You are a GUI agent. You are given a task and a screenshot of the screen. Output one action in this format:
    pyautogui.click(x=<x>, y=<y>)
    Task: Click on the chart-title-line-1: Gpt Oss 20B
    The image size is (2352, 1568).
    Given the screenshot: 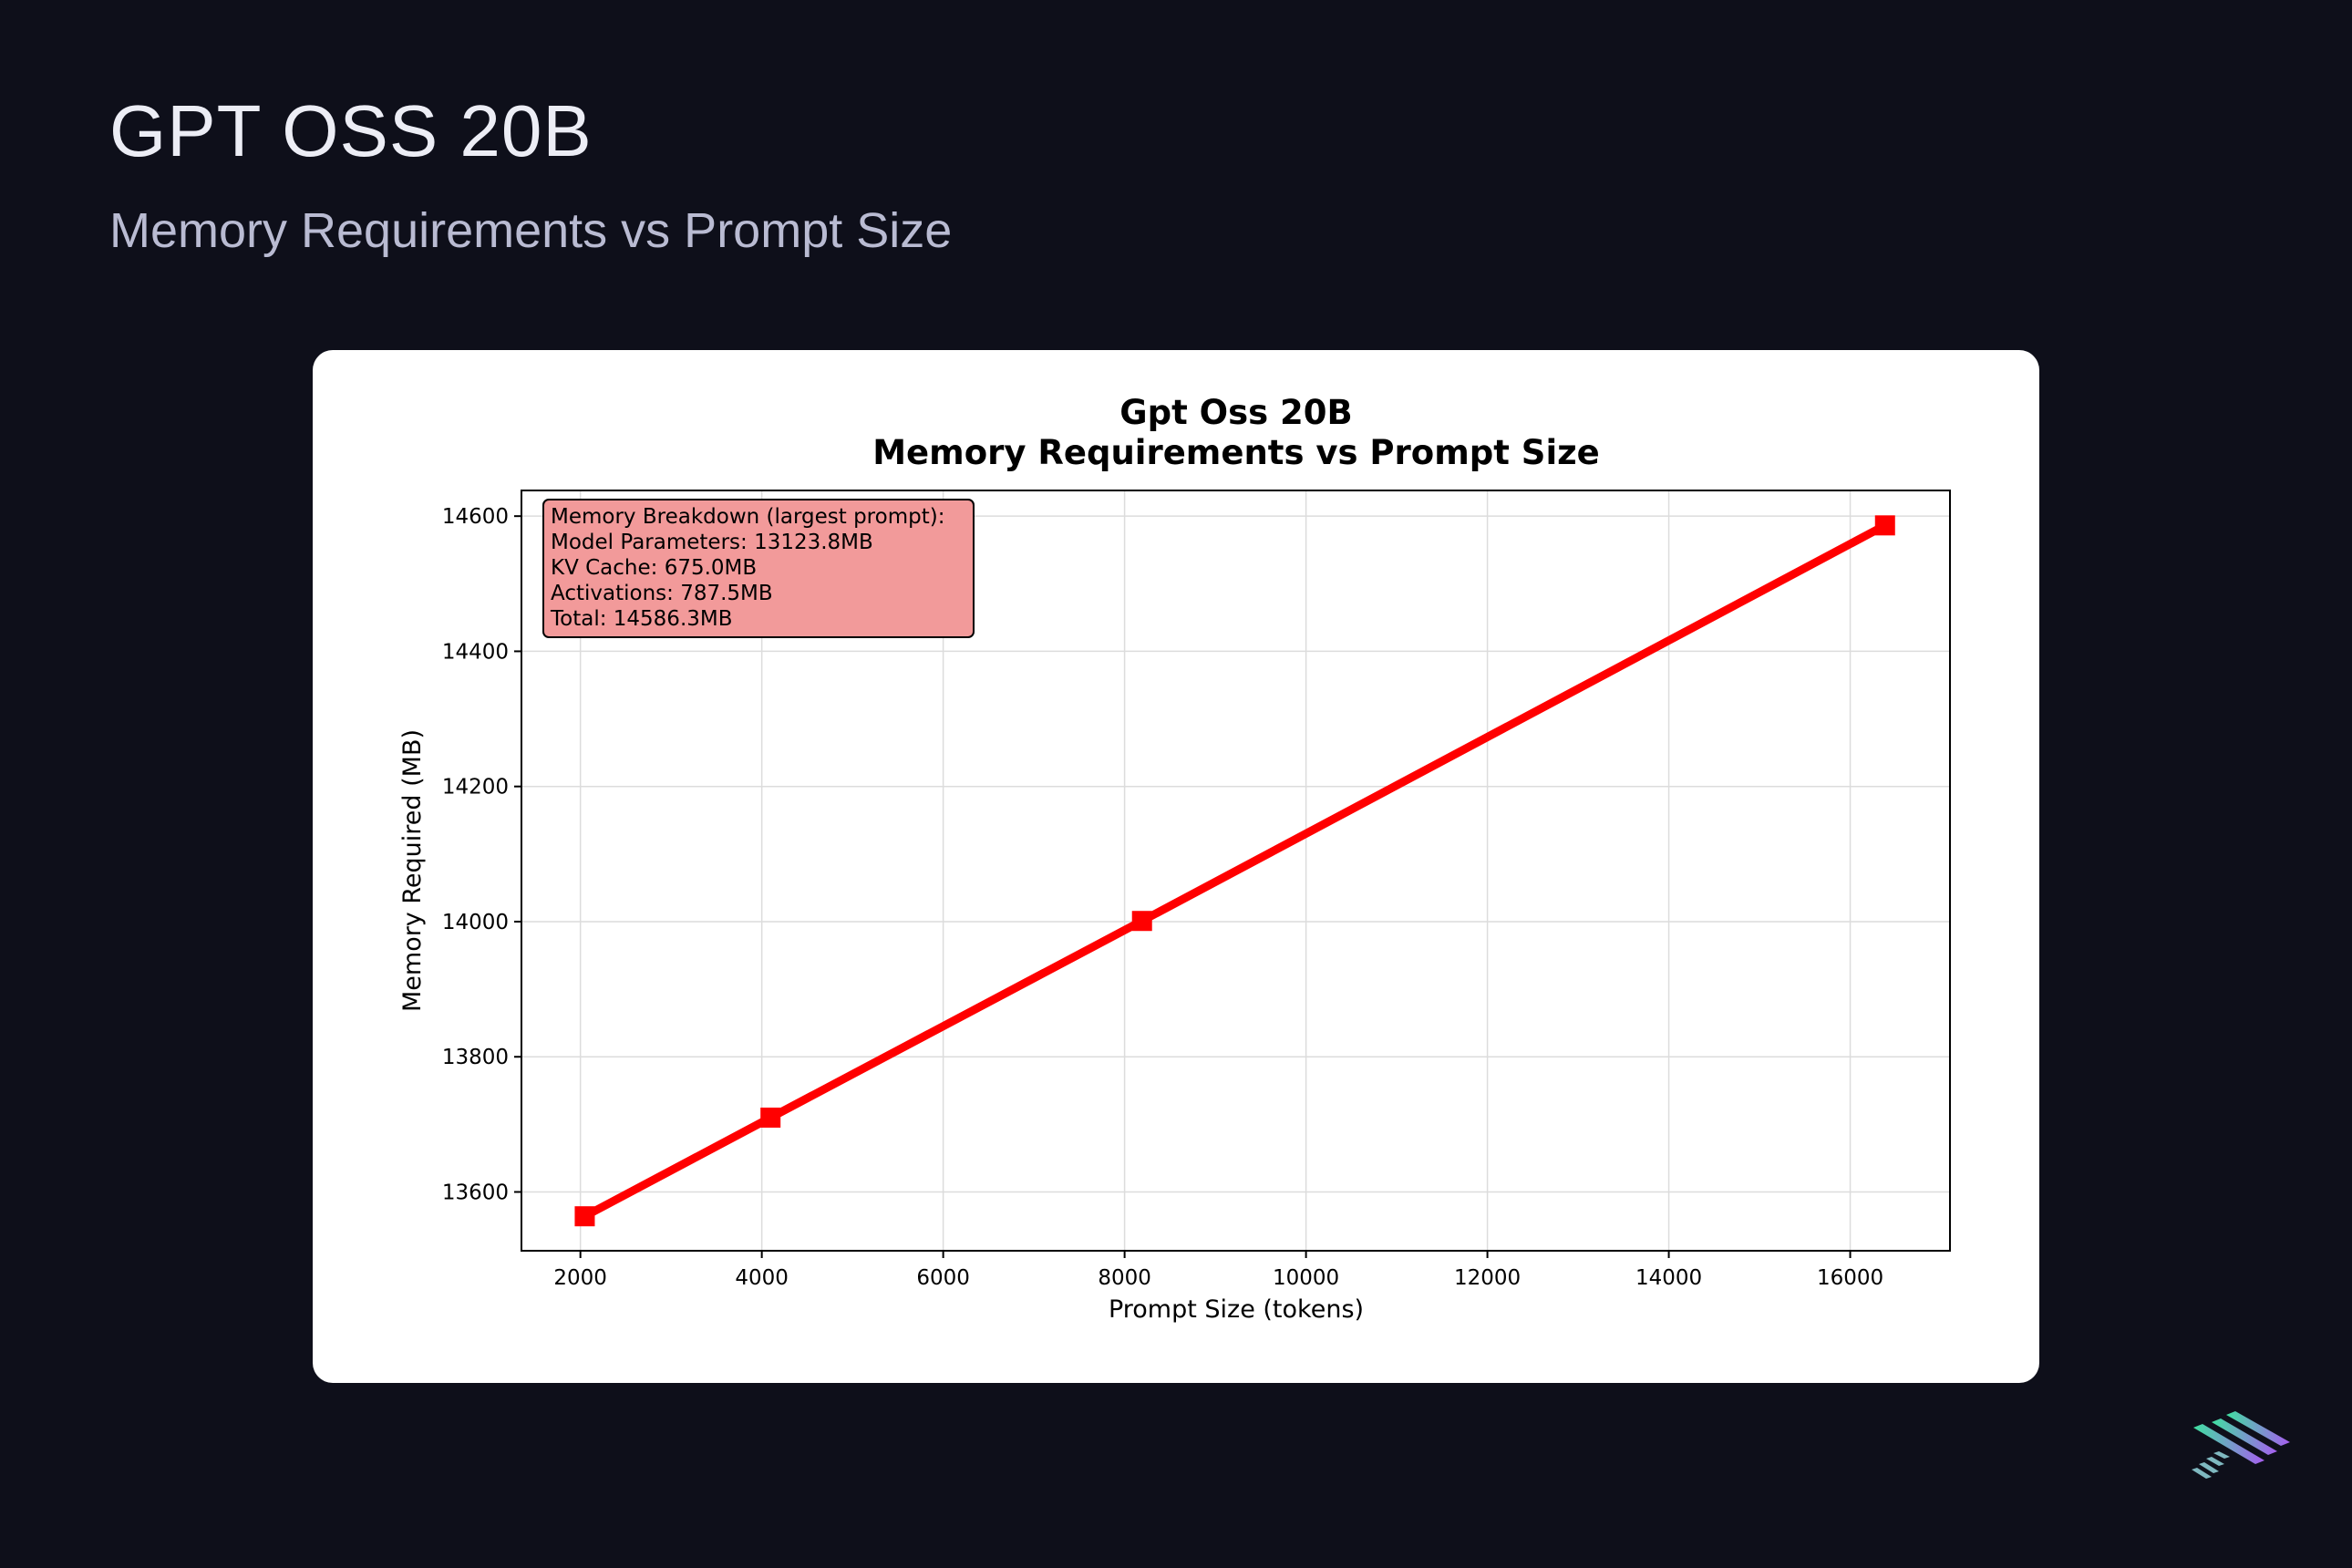 What is the action you would take?
    pyautogui.click(x=1236, y=412)
    